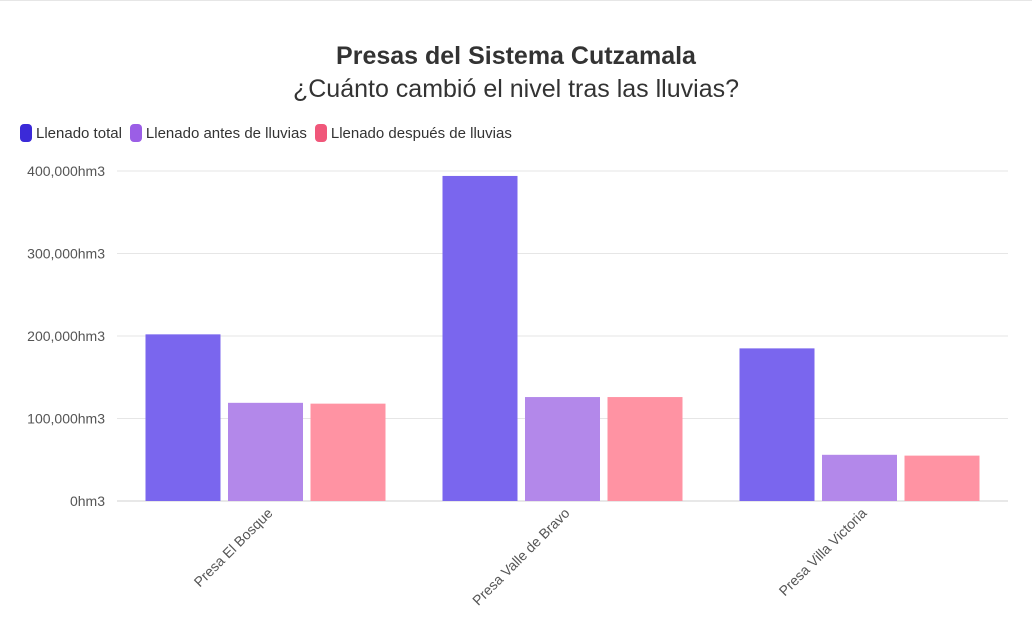  I want to click on y-tick-label: 400,000hm3, so click(66, 171).